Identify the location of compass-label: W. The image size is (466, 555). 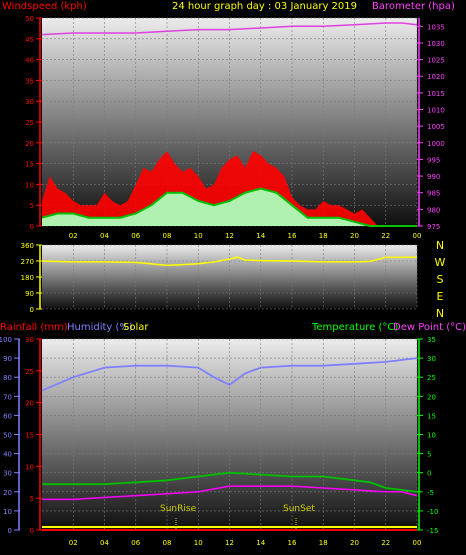
(440, 262).